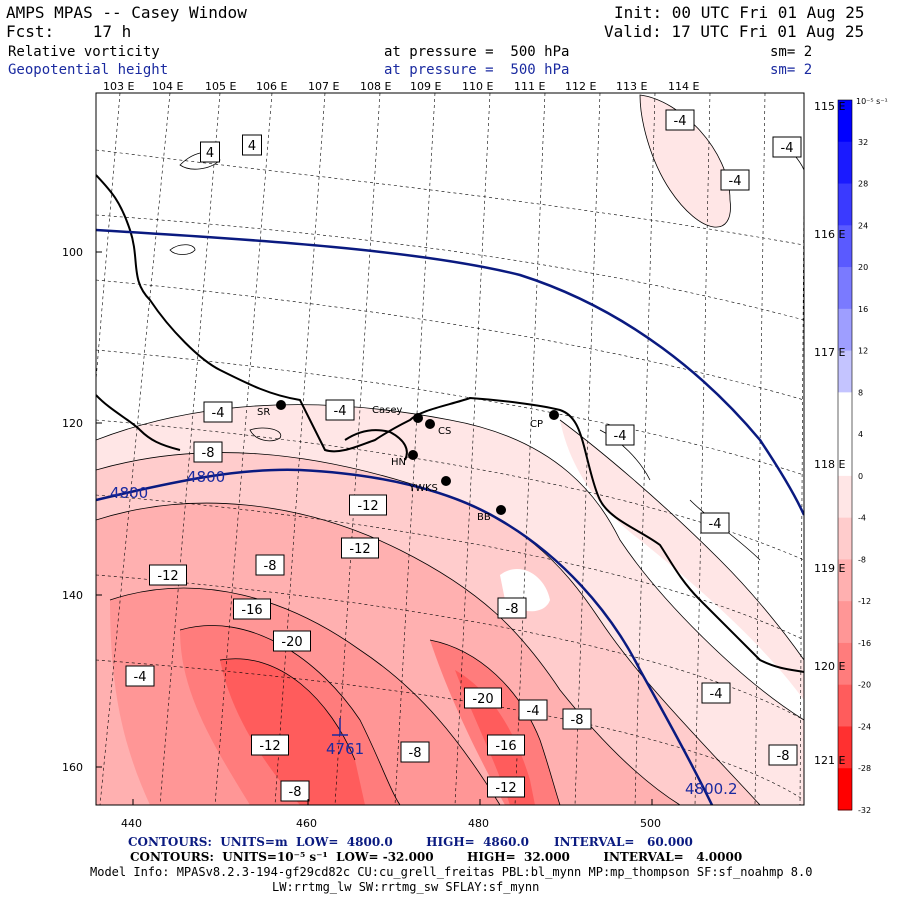 The height and width of the screenshot is (900, 900). I want to click on colorbar-label: -12, so click(864, 601).